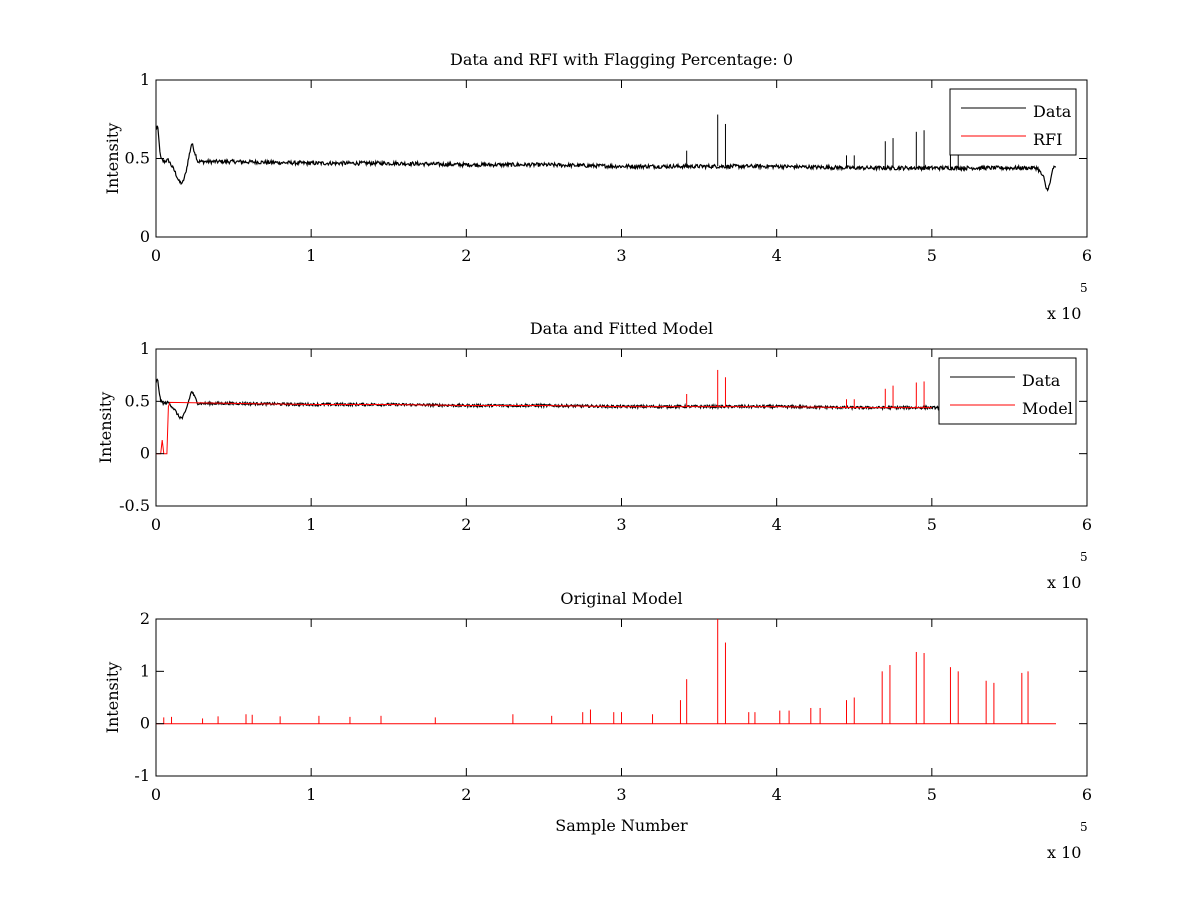 Image resolution: width=1200 pixels, height=900 pixels. Describe the element at coordinates (621, 598) in the screenshot. I see `chart-title: Original Model` at that location.